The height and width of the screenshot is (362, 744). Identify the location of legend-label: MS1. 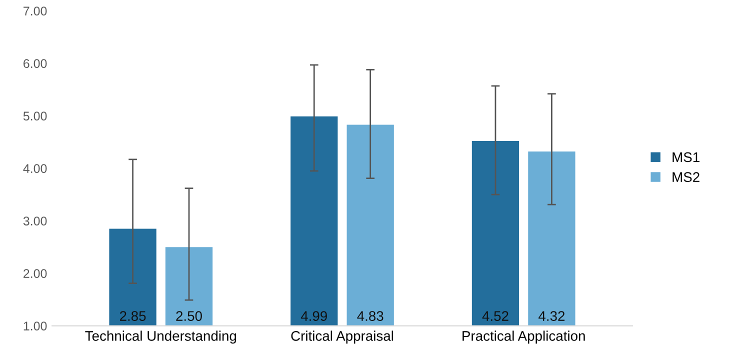
(686, 157).